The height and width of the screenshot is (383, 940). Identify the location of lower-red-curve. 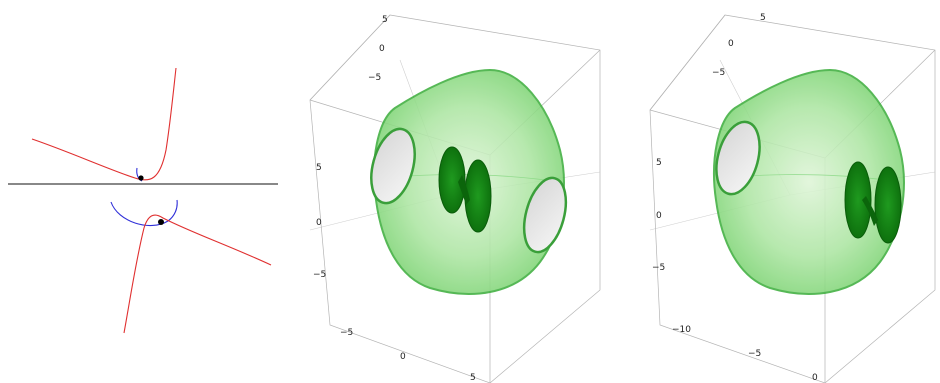
(197, 274).